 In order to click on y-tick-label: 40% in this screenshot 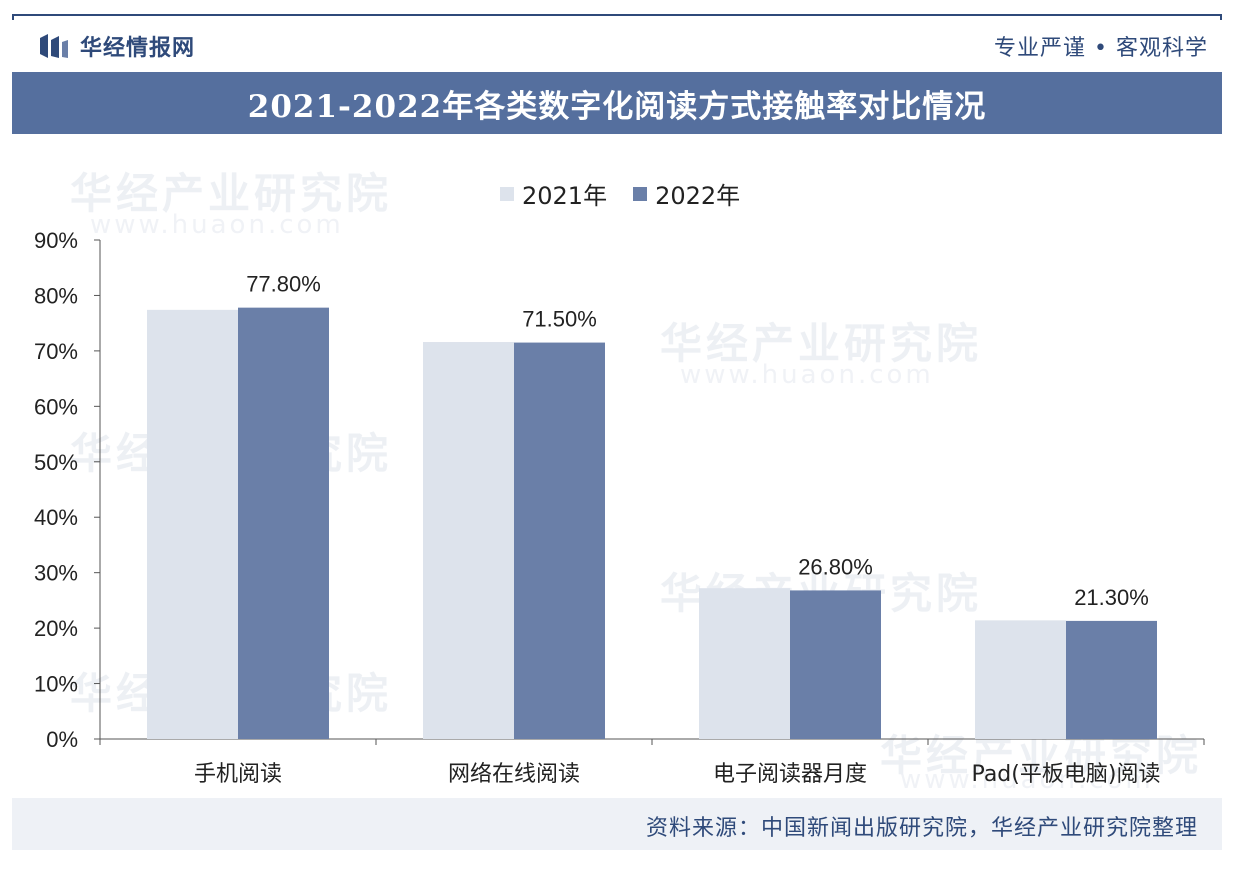, I will do `click(56, 517)`.